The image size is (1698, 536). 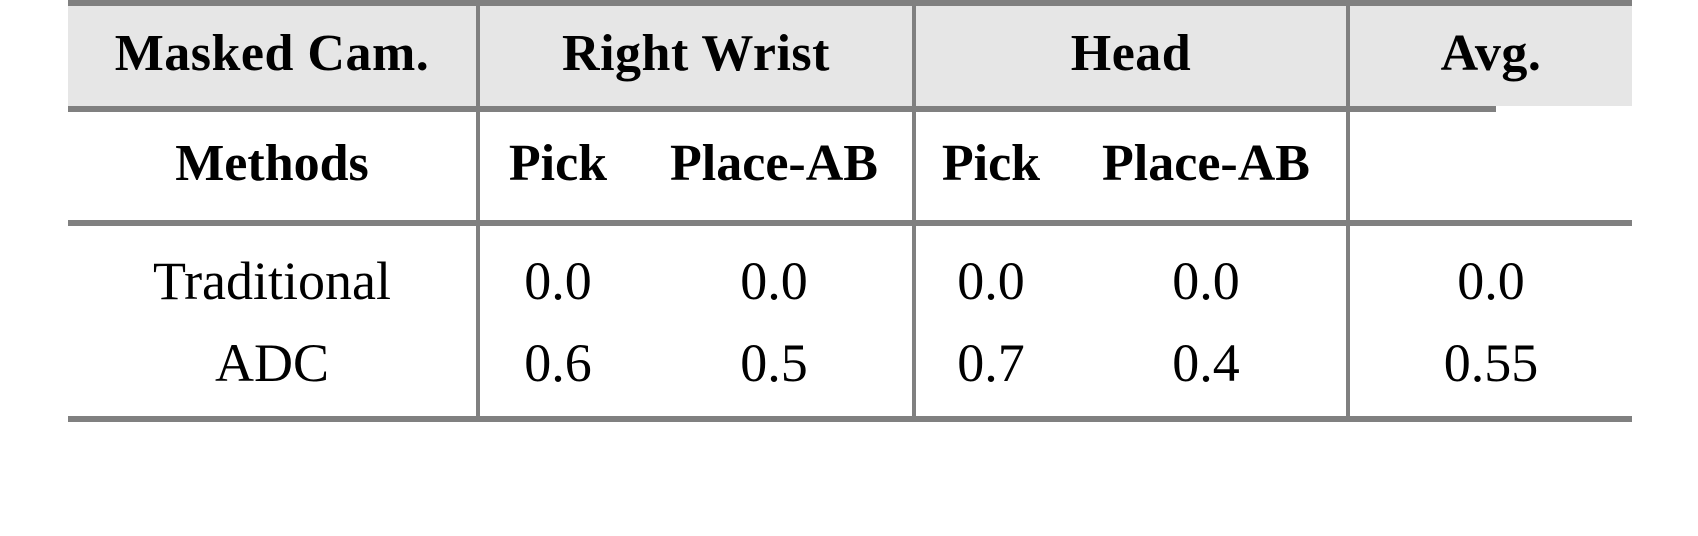 I want to click on cell-adc-right-wrist-place-ab: 0.5, so click(x=774, y=363).